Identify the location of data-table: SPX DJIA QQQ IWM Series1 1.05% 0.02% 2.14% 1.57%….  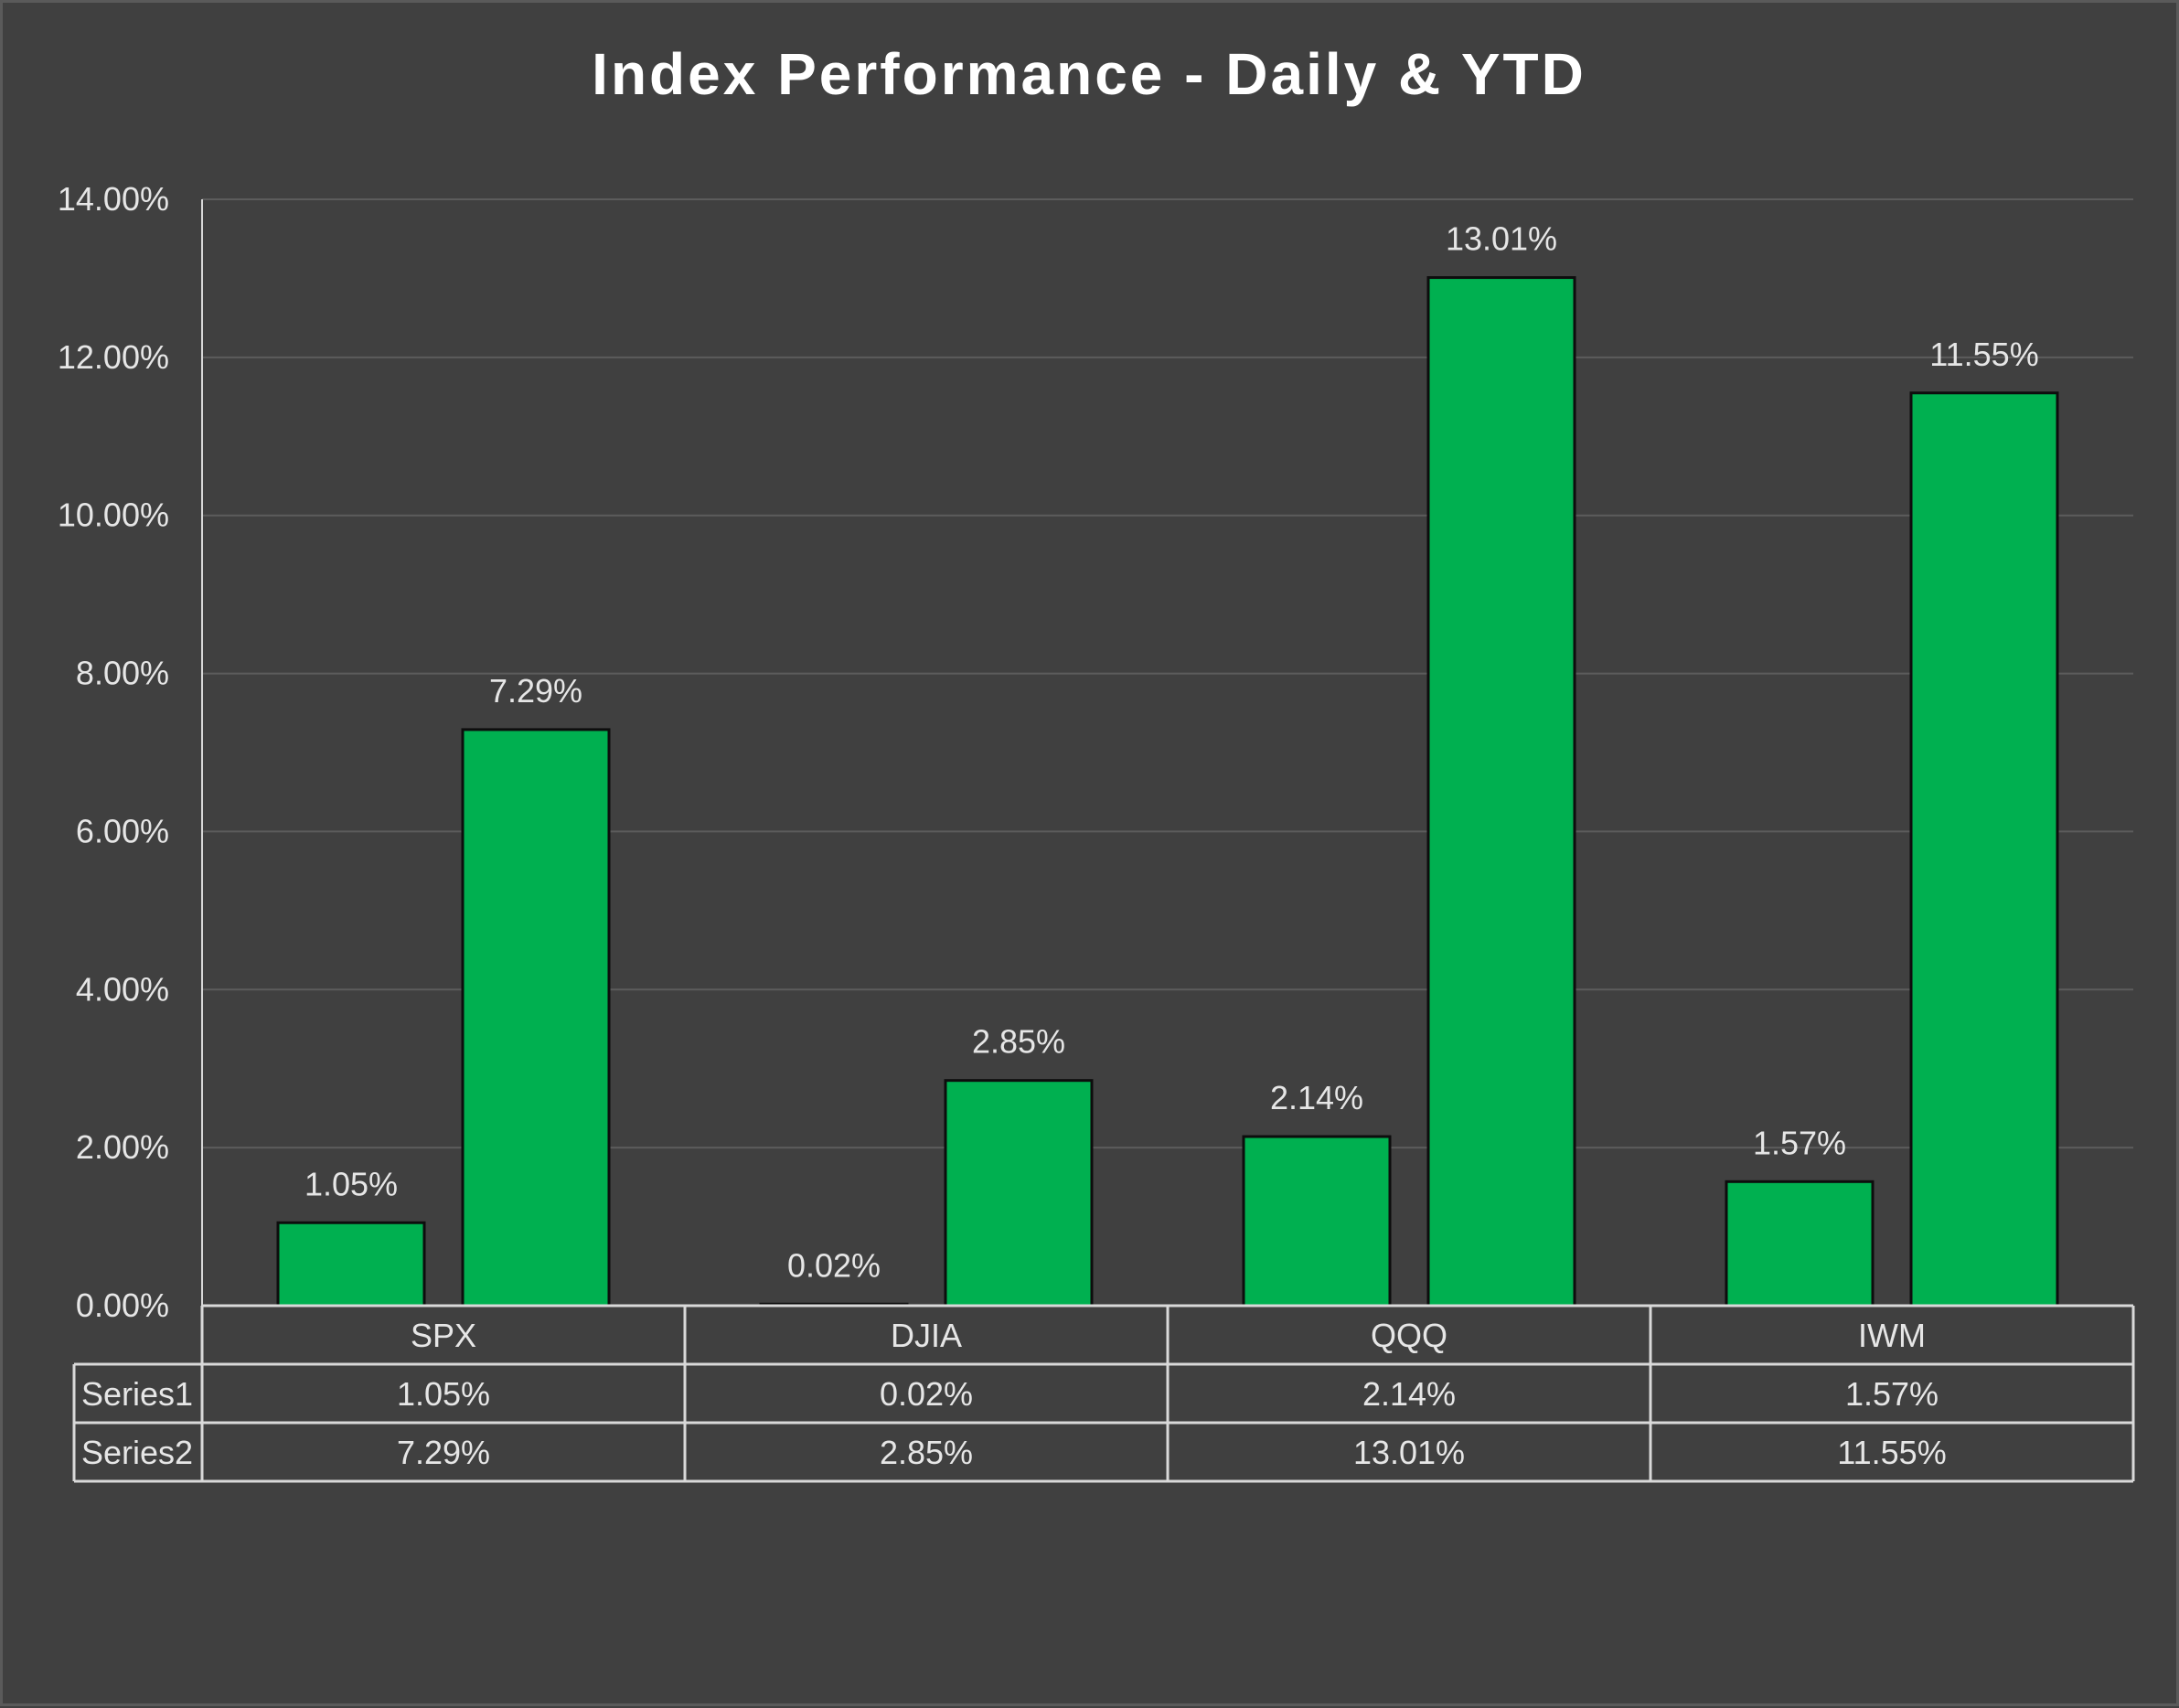
(1103, 1394).